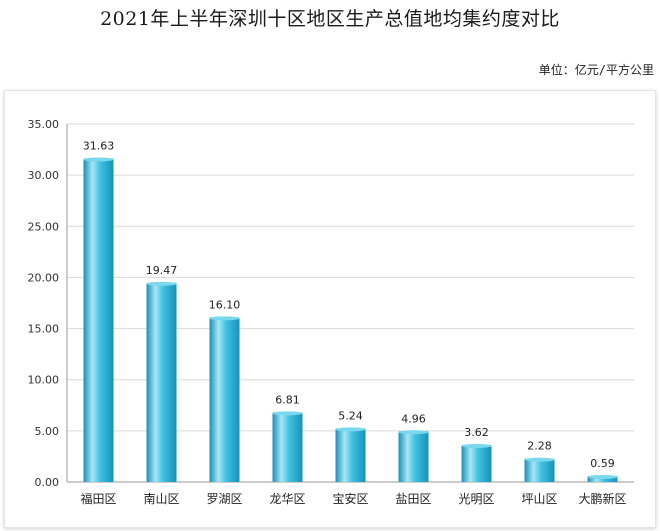 This screenshot has height=531, width=660. I want to click on data-label: 0.59, so click(602, 463).